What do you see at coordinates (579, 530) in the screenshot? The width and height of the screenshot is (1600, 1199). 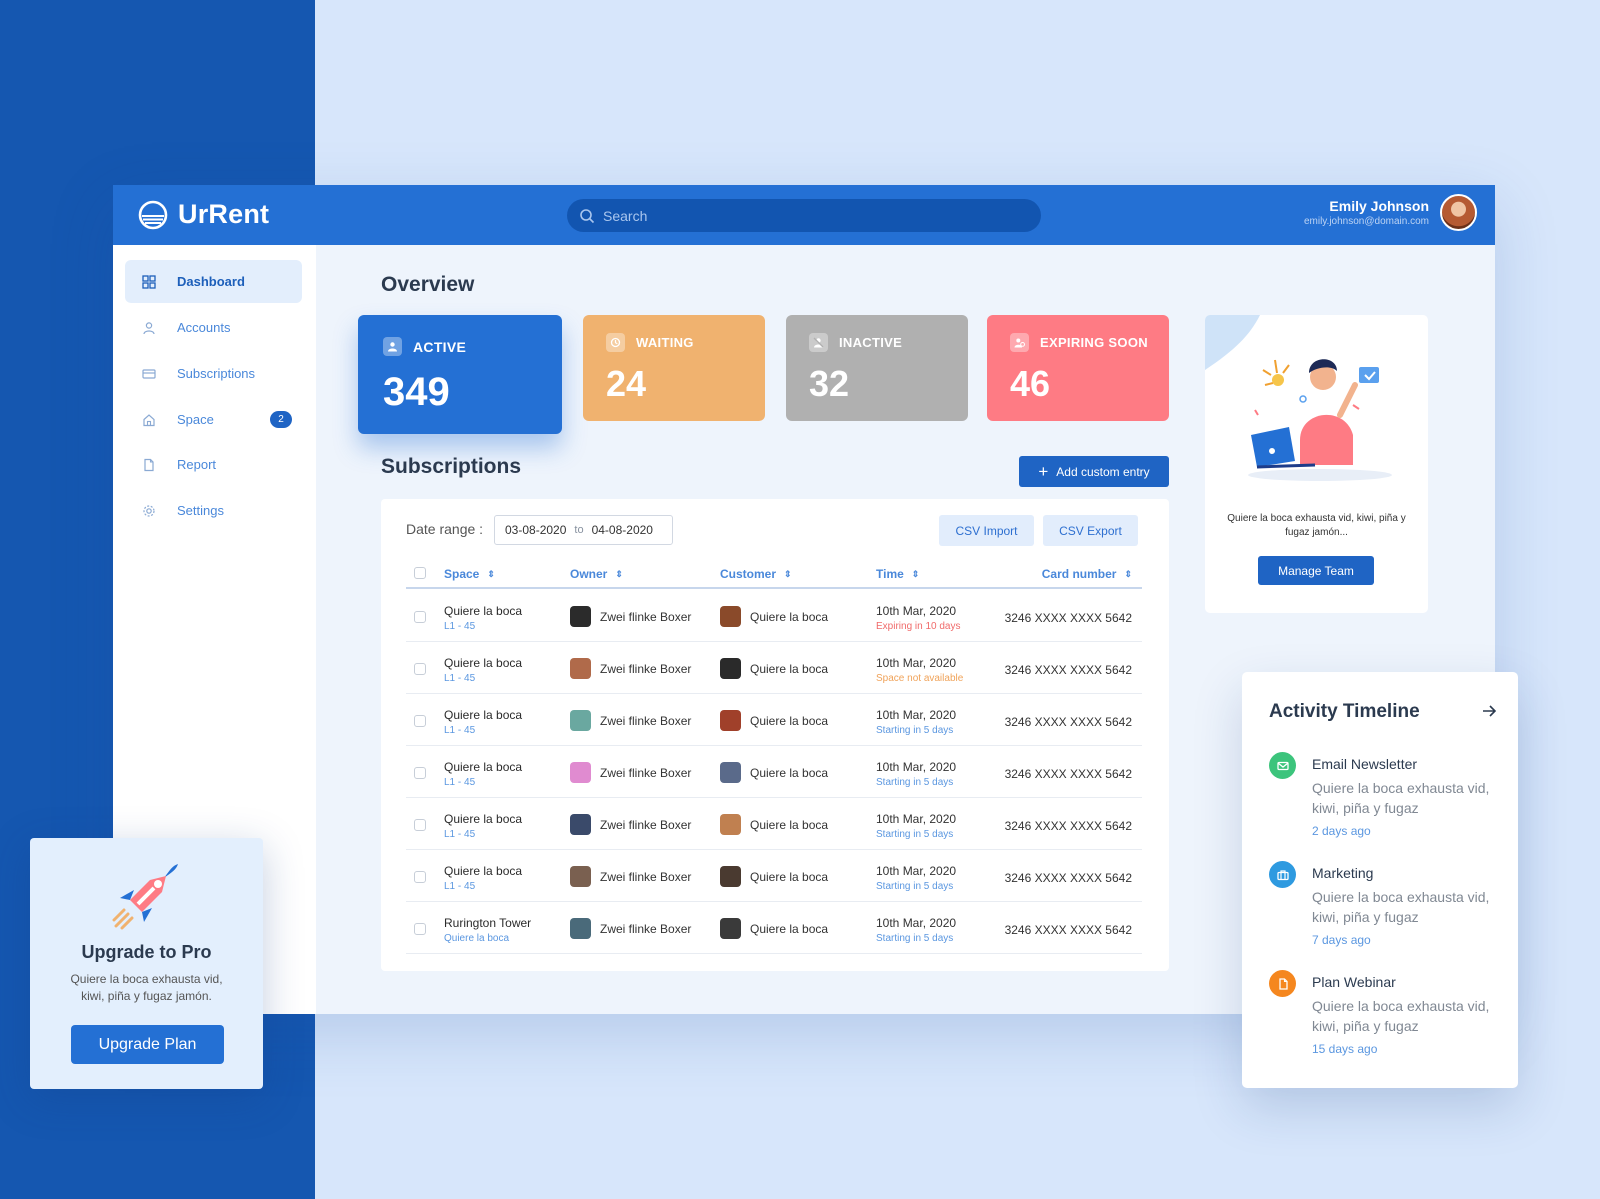 I see `date-separator: to` at bounding box center [579, 530].